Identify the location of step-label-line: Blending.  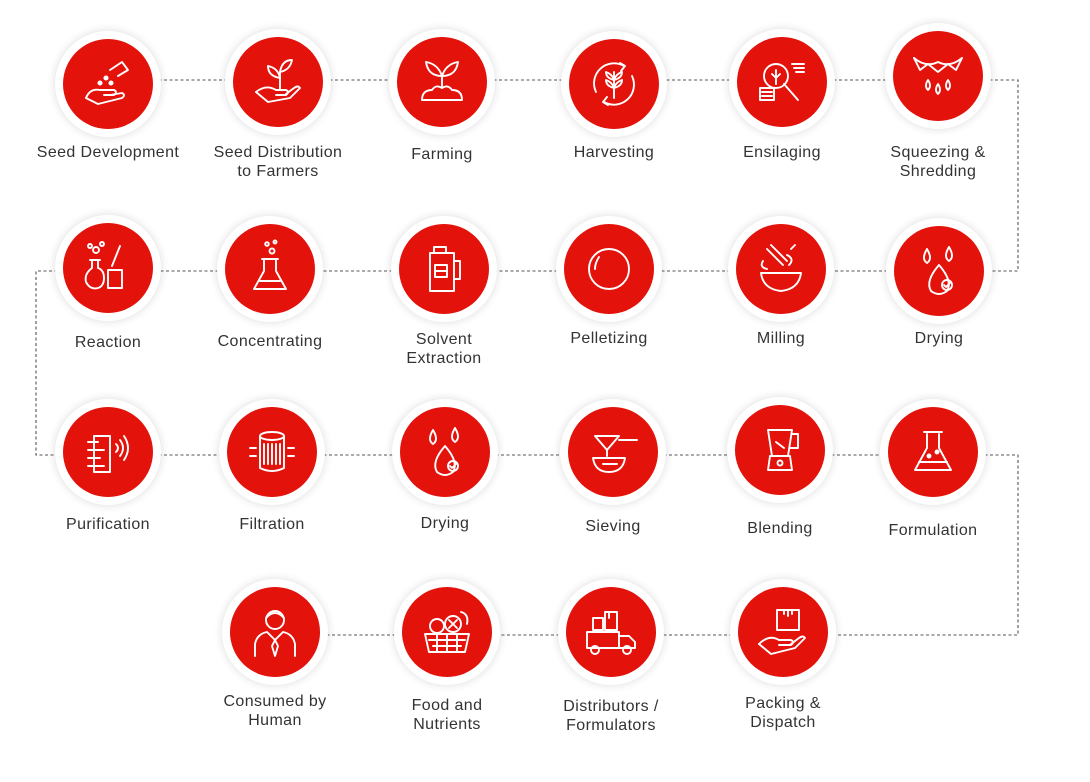
(780, 528).